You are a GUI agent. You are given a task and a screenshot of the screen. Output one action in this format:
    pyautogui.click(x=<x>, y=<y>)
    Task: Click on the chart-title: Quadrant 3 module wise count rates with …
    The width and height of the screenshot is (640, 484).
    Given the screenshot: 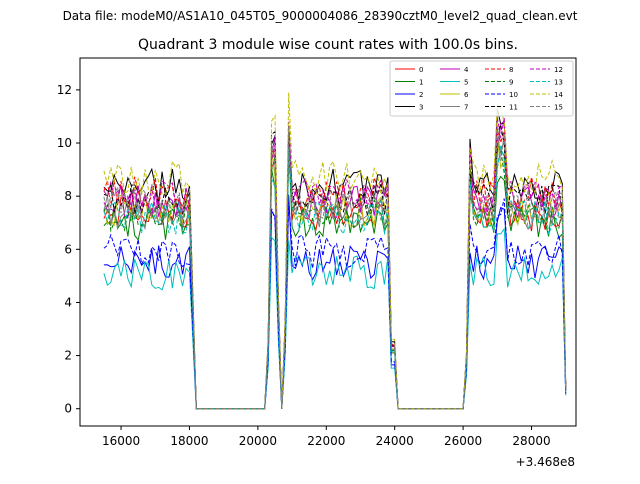 What is the action you would take?
    pyautogui.click(x=328, y=45)
    